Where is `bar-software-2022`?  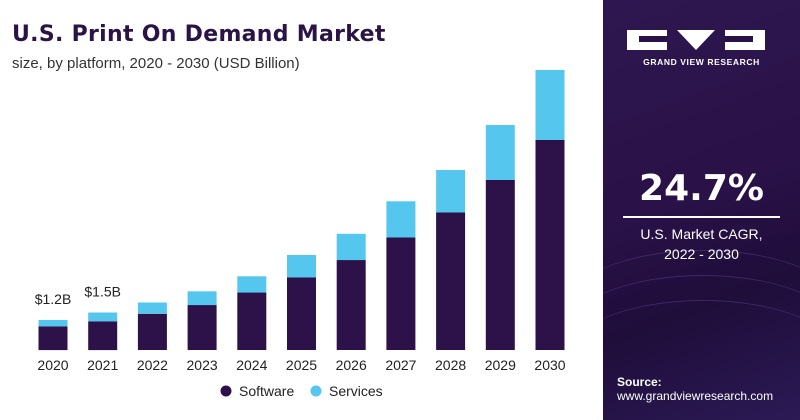 bar-software-2022 is located at coordinates (152, 331).